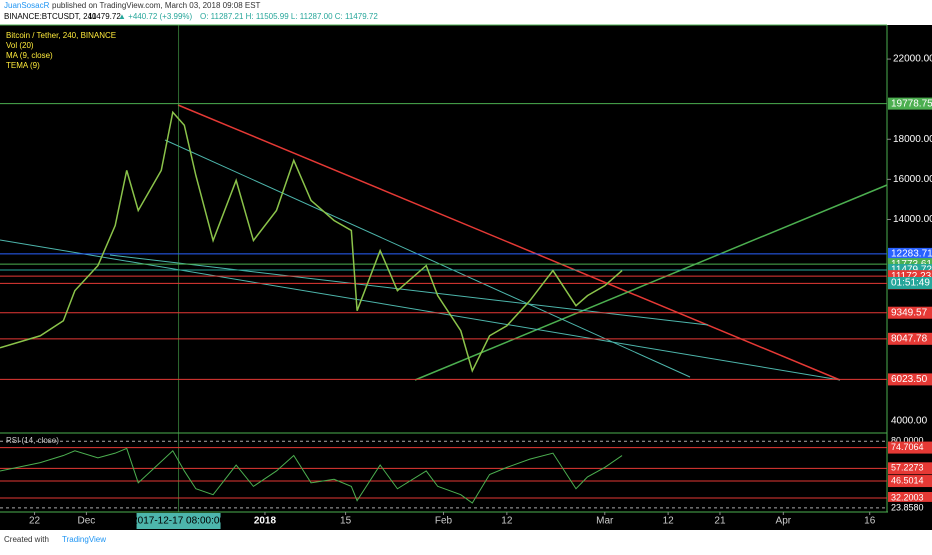 This screenshot has width=932, height=555. I want to click on crosshair-label: 2017-12-17 08:00:00, so click(178, 521).